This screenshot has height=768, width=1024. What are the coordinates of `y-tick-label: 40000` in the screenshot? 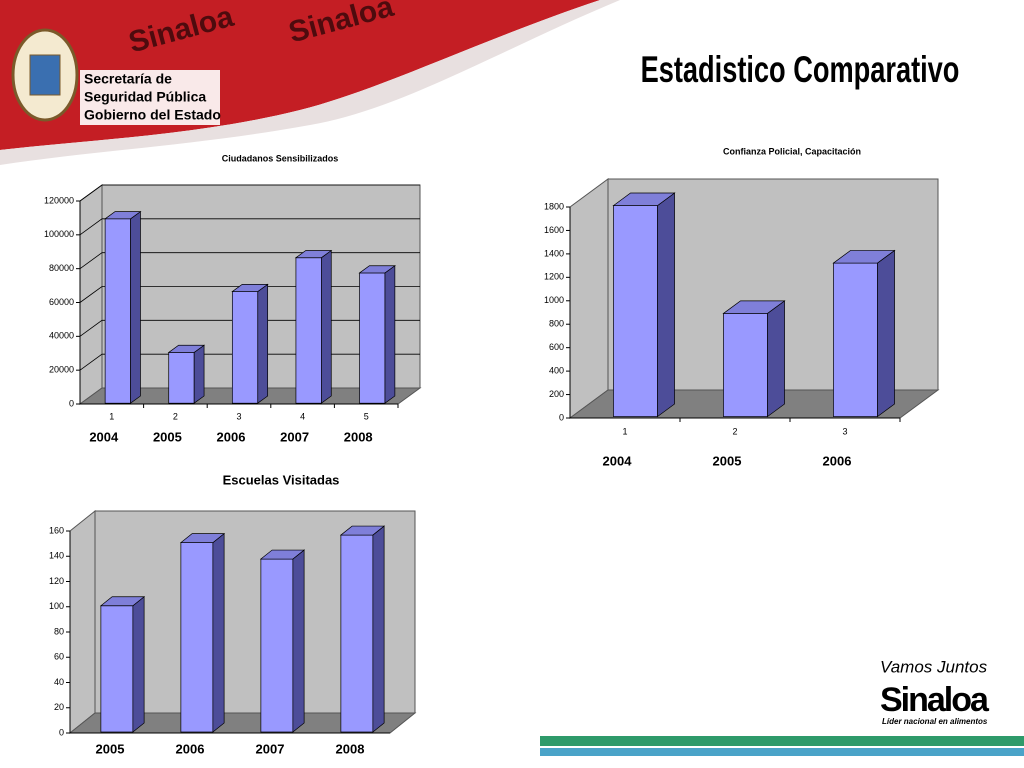 It's located at (61, 336).